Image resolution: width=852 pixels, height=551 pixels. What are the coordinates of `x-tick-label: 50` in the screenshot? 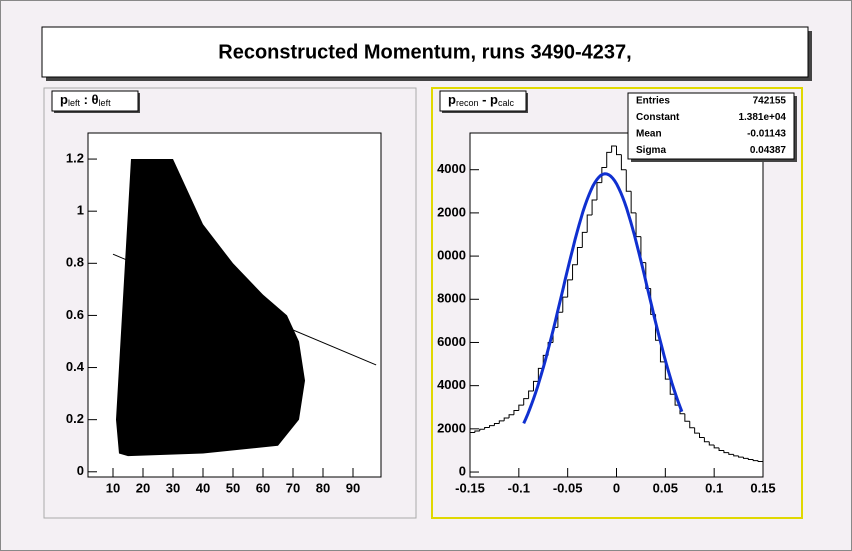 It's located at (233, 487).